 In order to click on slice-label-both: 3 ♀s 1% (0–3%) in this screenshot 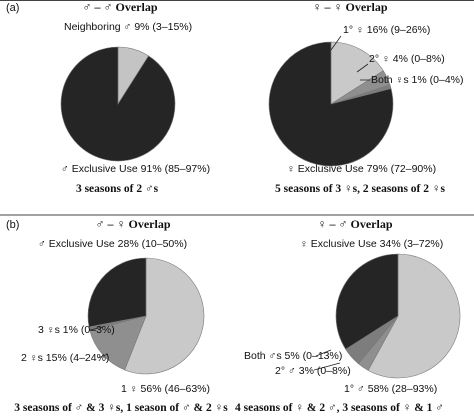, I will do `click(76, 330)`.